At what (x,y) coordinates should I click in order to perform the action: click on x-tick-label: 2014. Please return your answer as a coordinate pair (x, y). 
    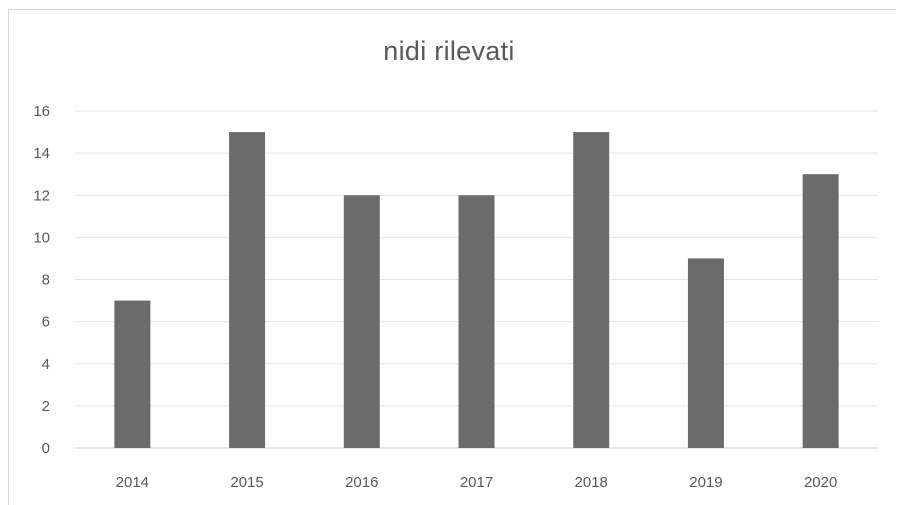
    Looking at the image, I should click on (132, 482).